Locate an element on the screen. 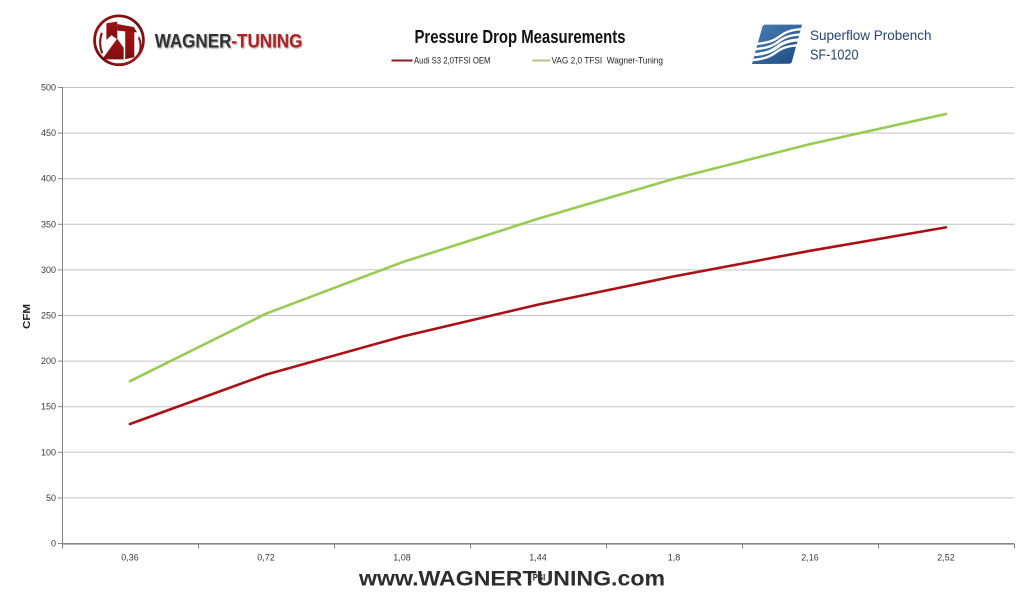  svg-text: SF-1020 is located at coordinates (834, 56).